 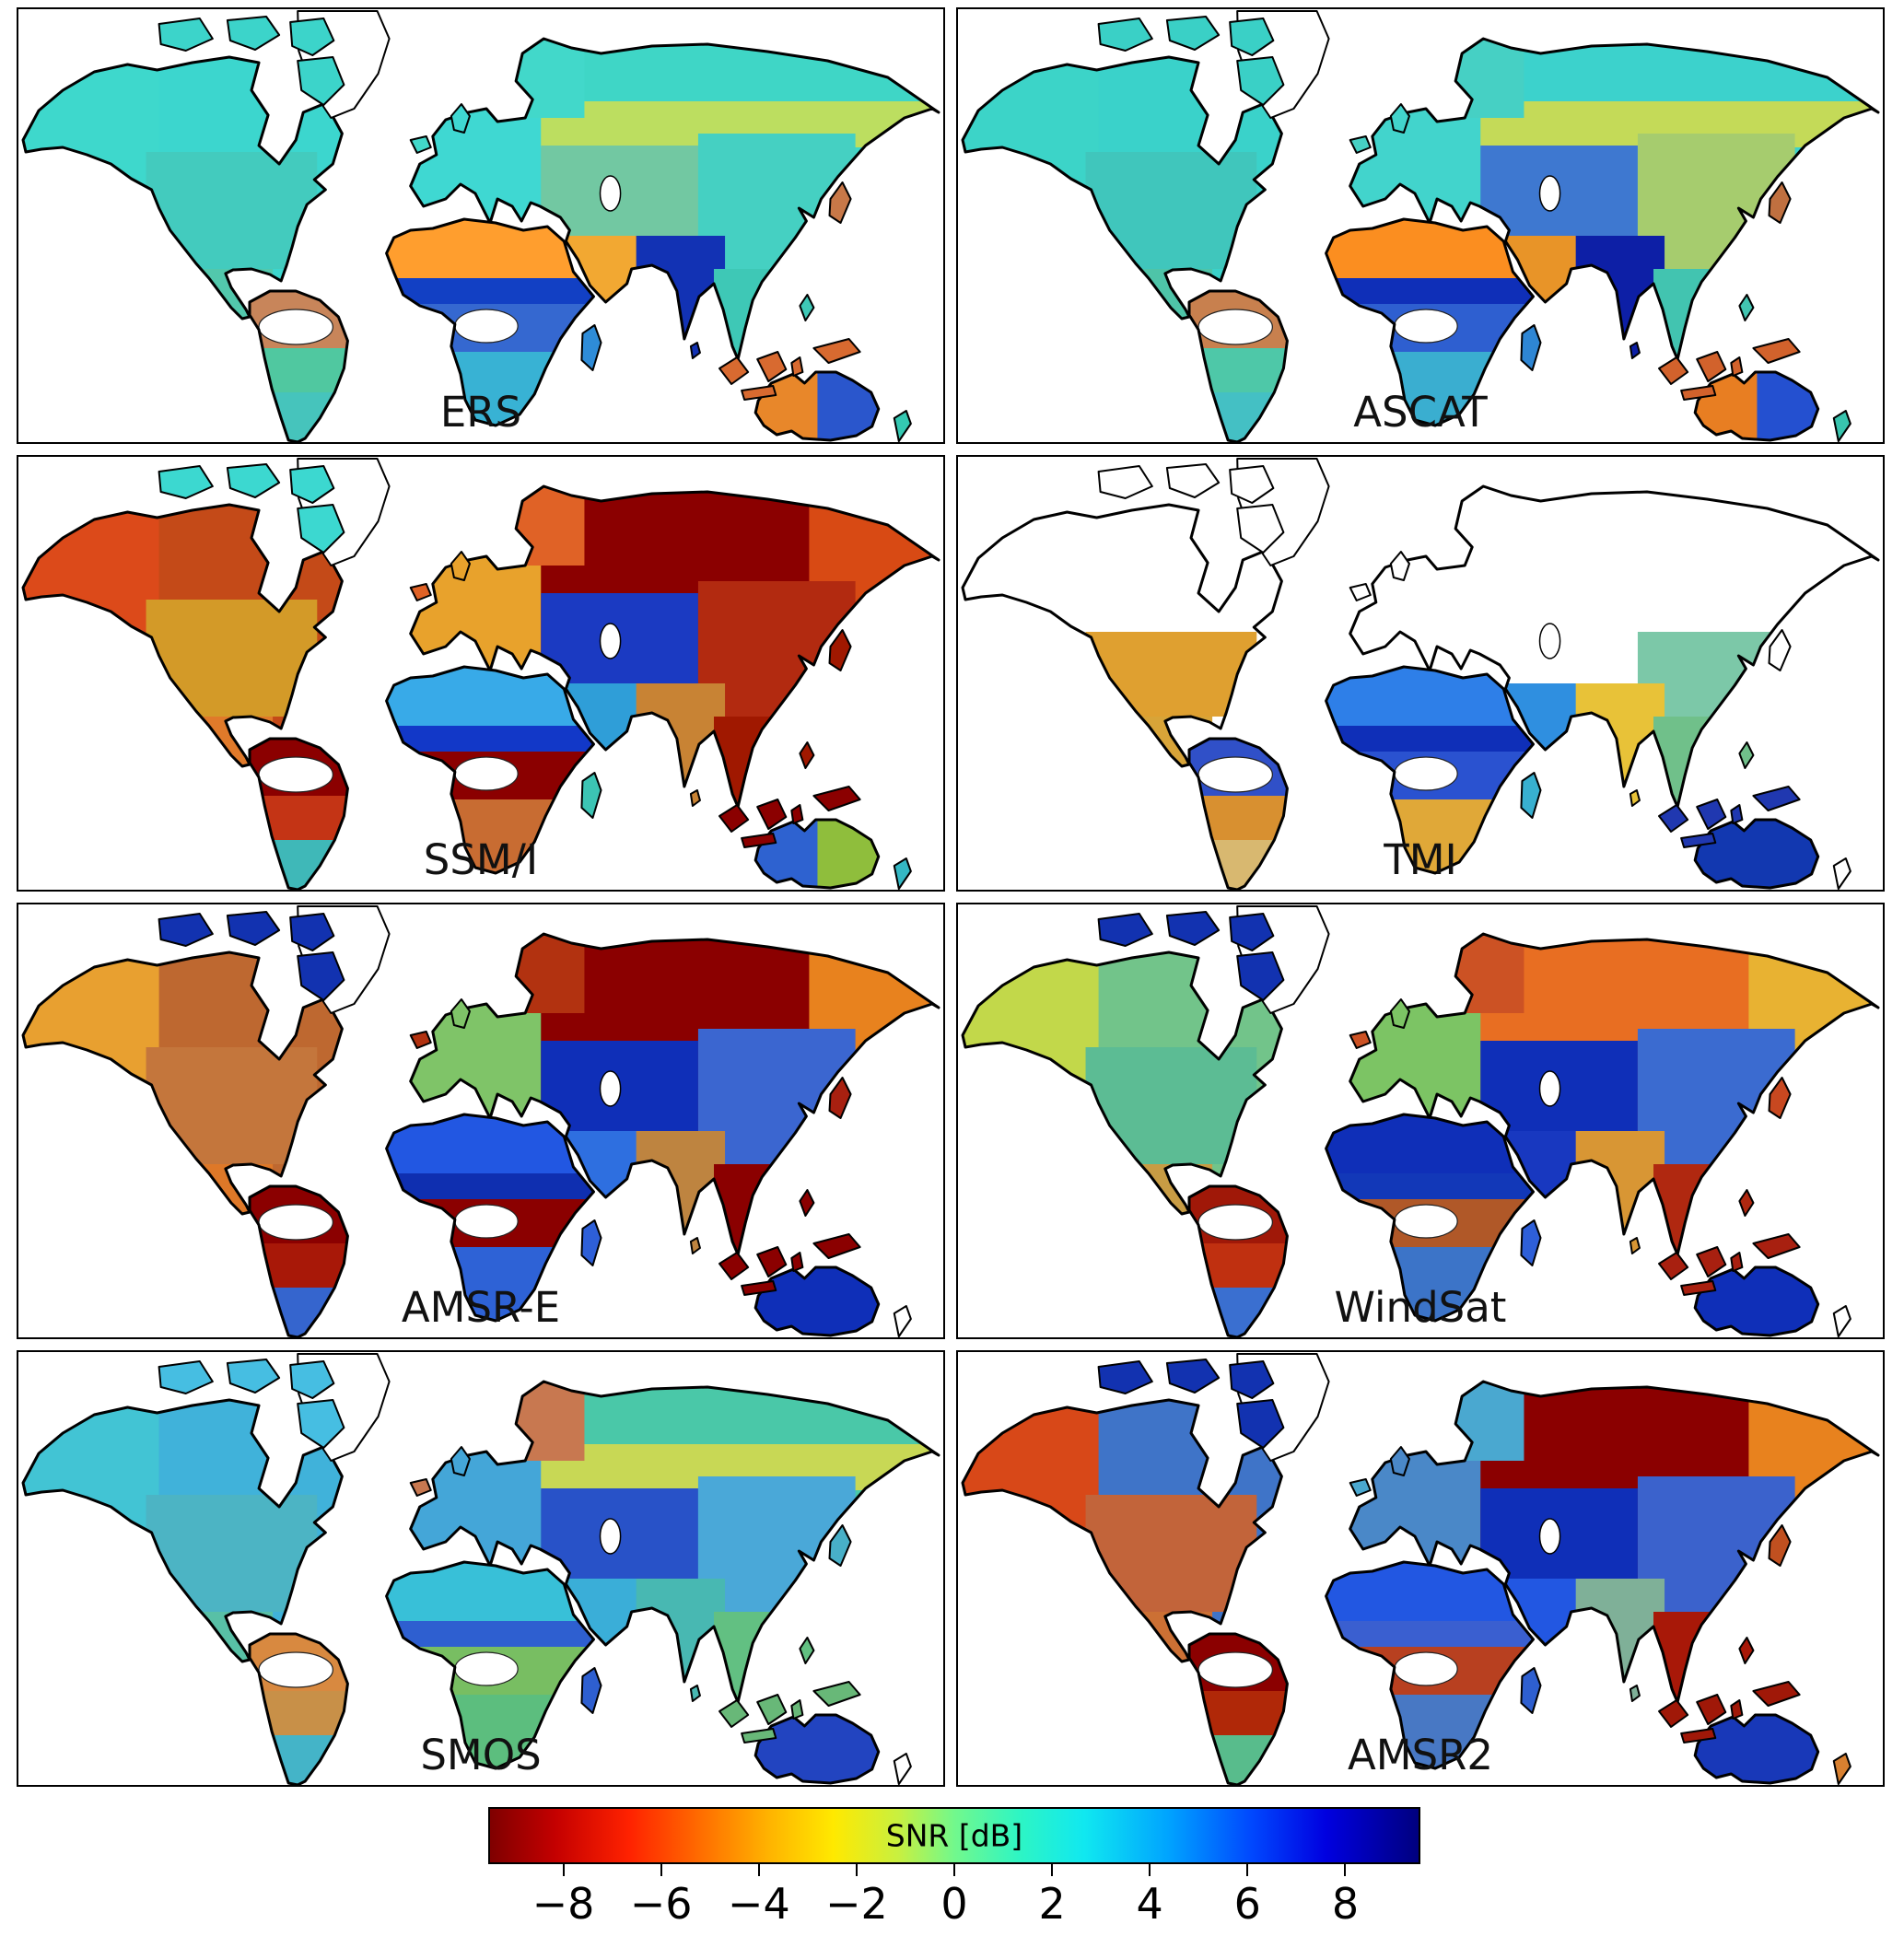 What do you see at coordinates (856, 1904) in the screenshot?
I see `colorbar-tick-label: −2` at bounding box center [856, 1904].